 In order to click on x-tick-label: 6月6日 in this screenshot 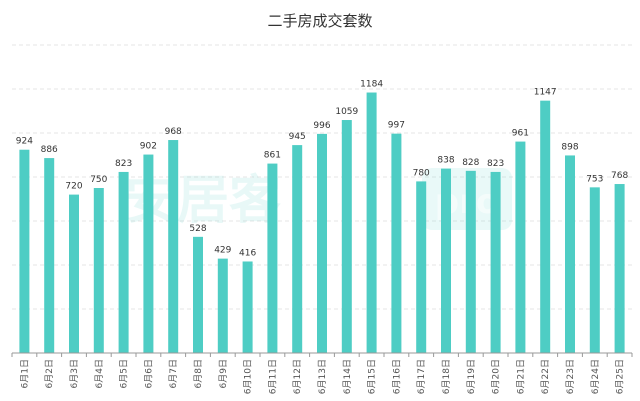, I will do `click(148, 373)`.